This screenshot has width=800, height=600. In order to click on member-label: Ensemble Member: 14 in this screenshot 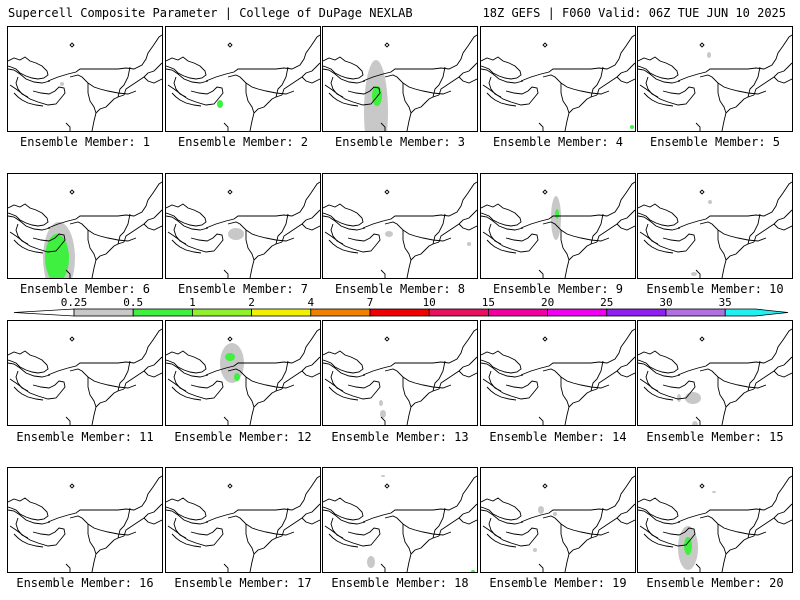, I will do `click(558, 437)`.